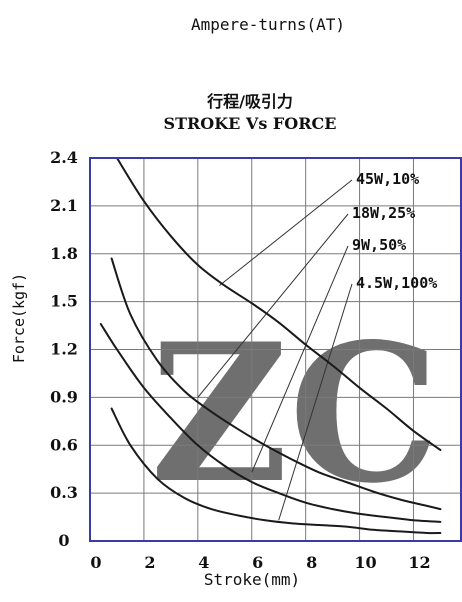 This screenshot has height=602, width=462. What do you see at coordinates (250, 123) in the screenshot?
I see `chart-title-en: STROKE Vs FORCE` at bounding box center [250, 123].